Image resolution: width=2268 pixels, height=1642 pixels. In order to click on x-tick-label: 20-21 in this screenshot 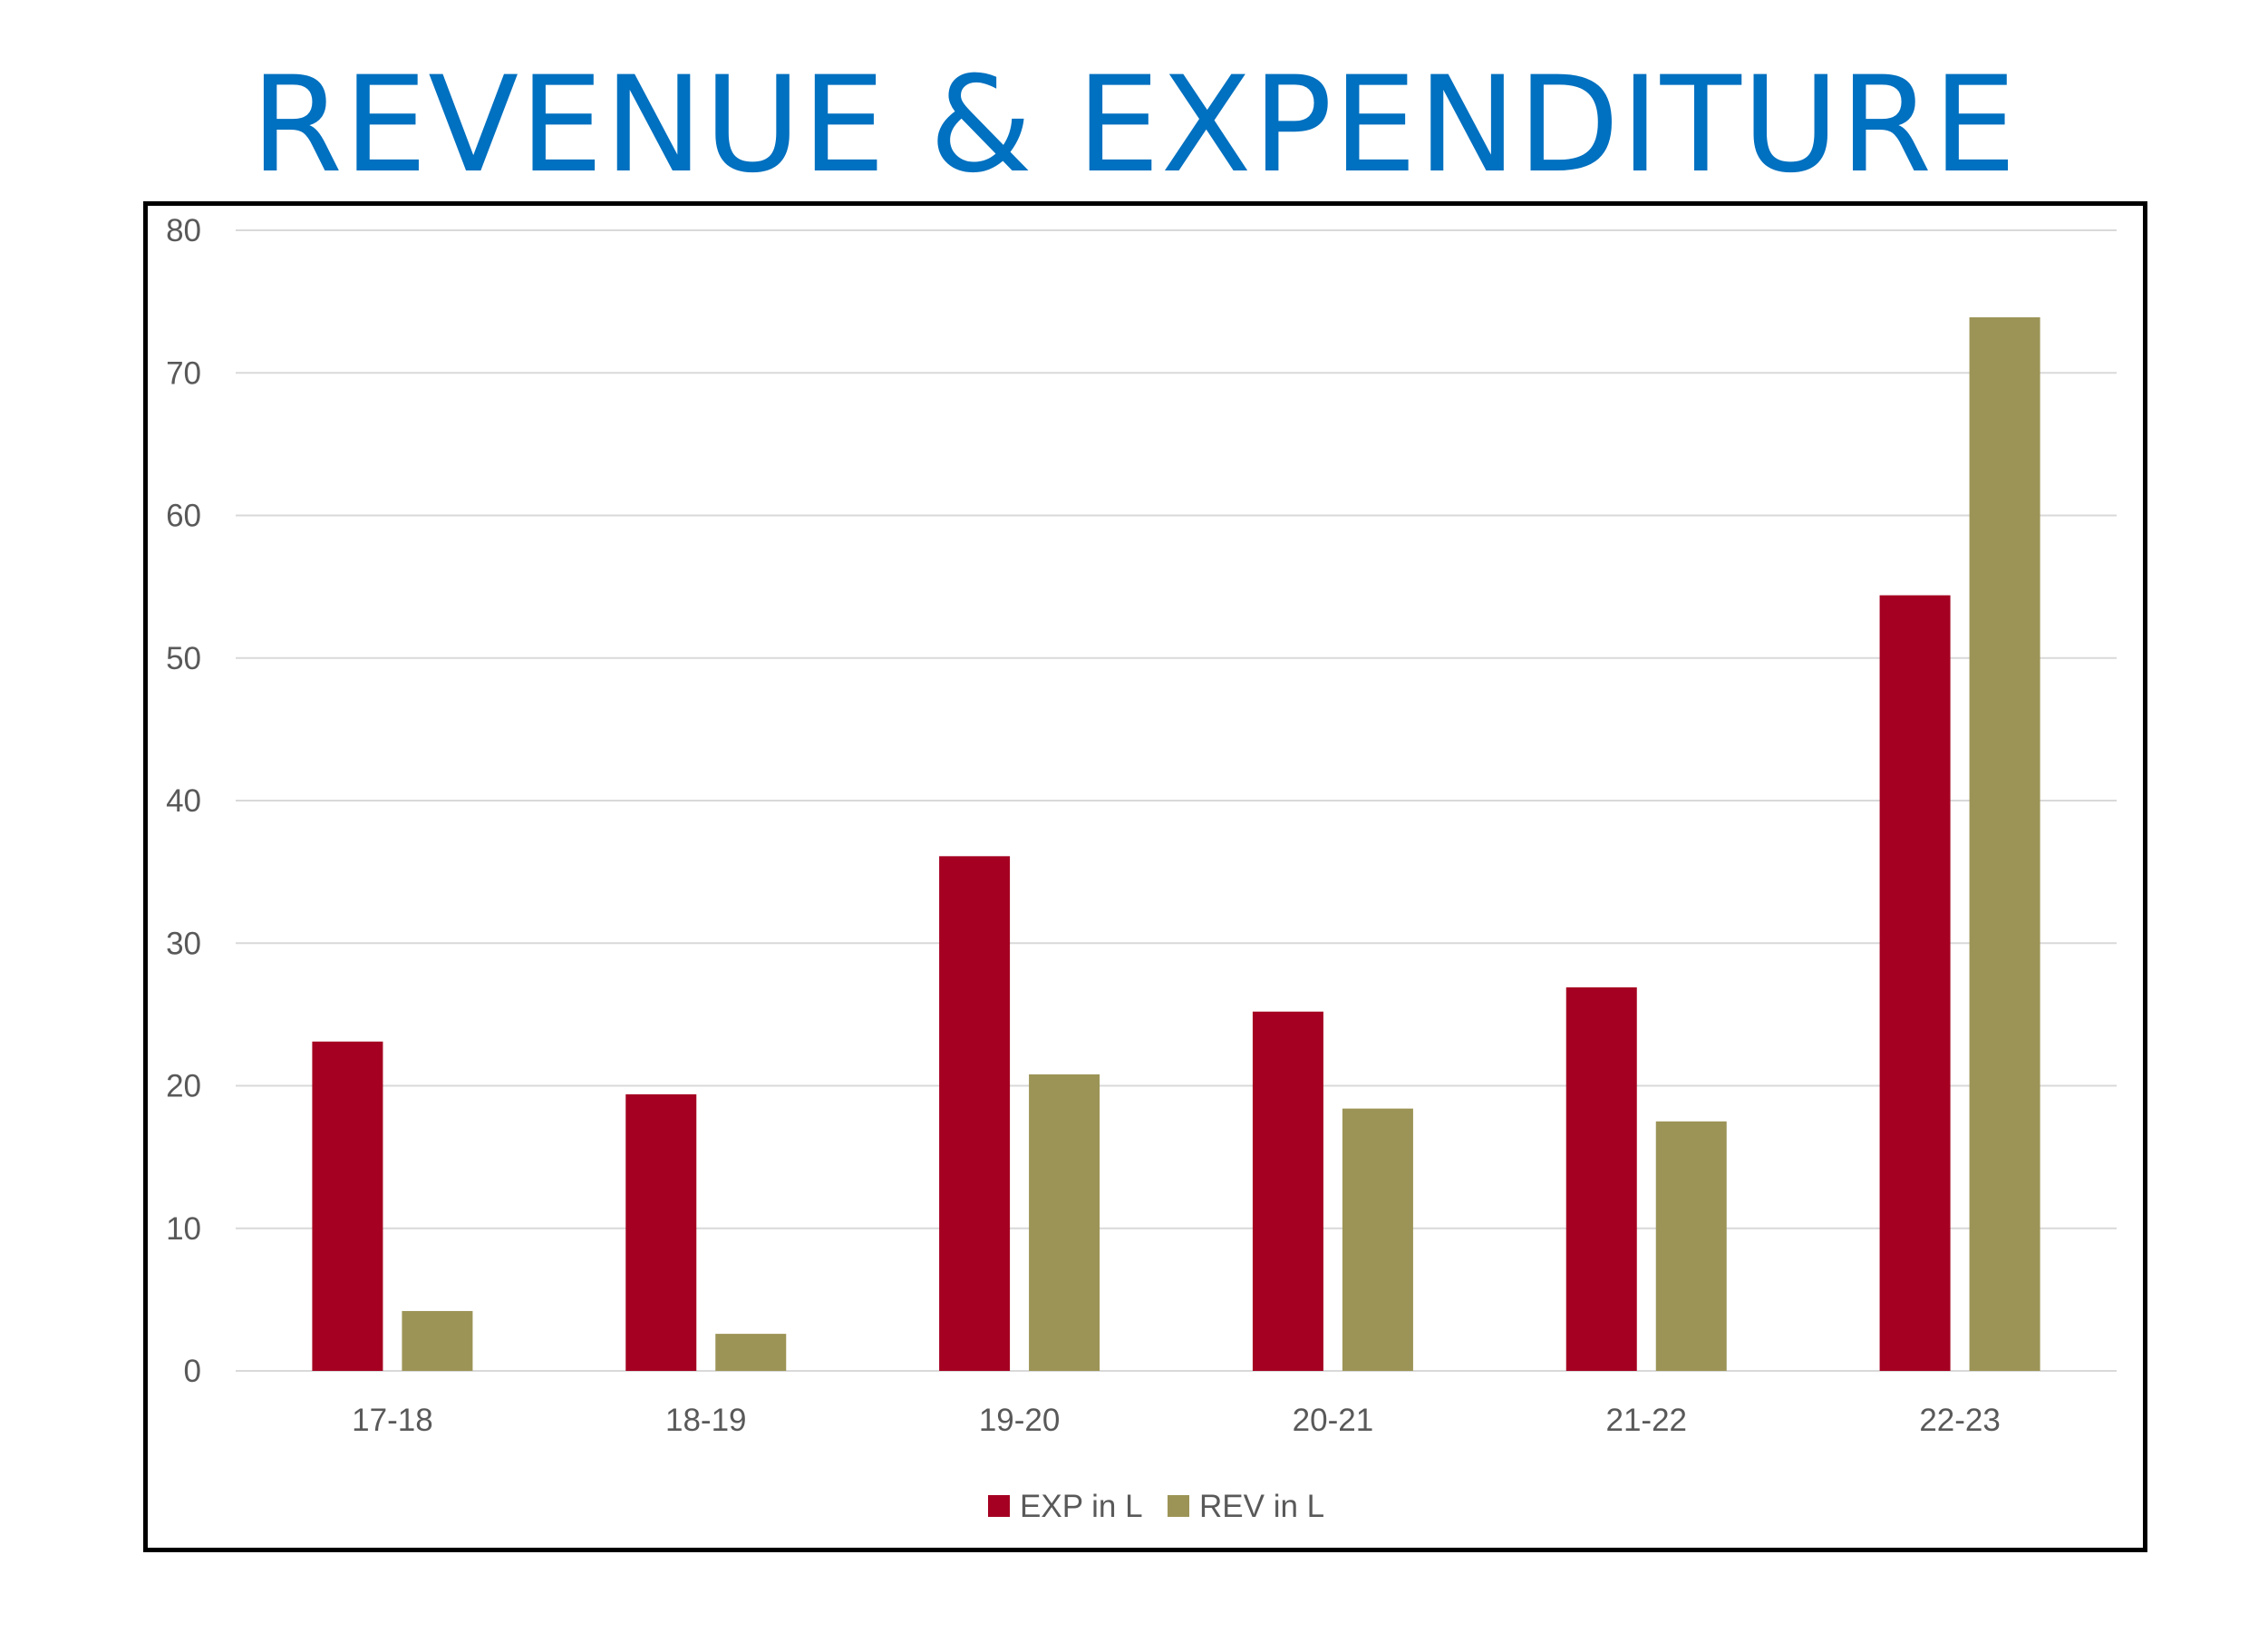, I will do `click(1334, 1420)`.